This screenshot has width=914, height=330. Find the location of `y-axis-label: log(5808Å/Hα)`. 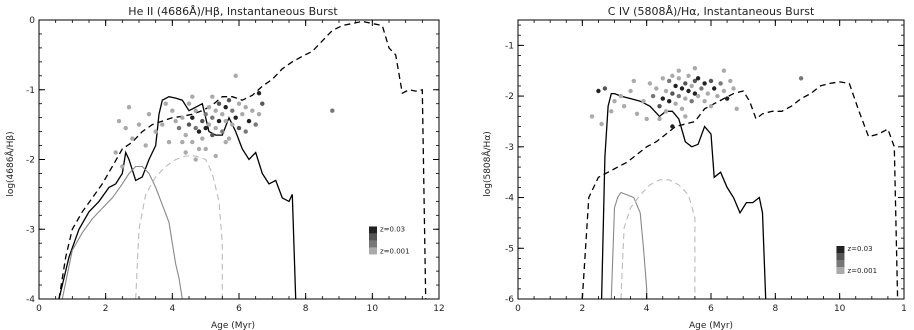

y-axis-label: log(5808Å/Hα) is located at coordinates (487, 164).